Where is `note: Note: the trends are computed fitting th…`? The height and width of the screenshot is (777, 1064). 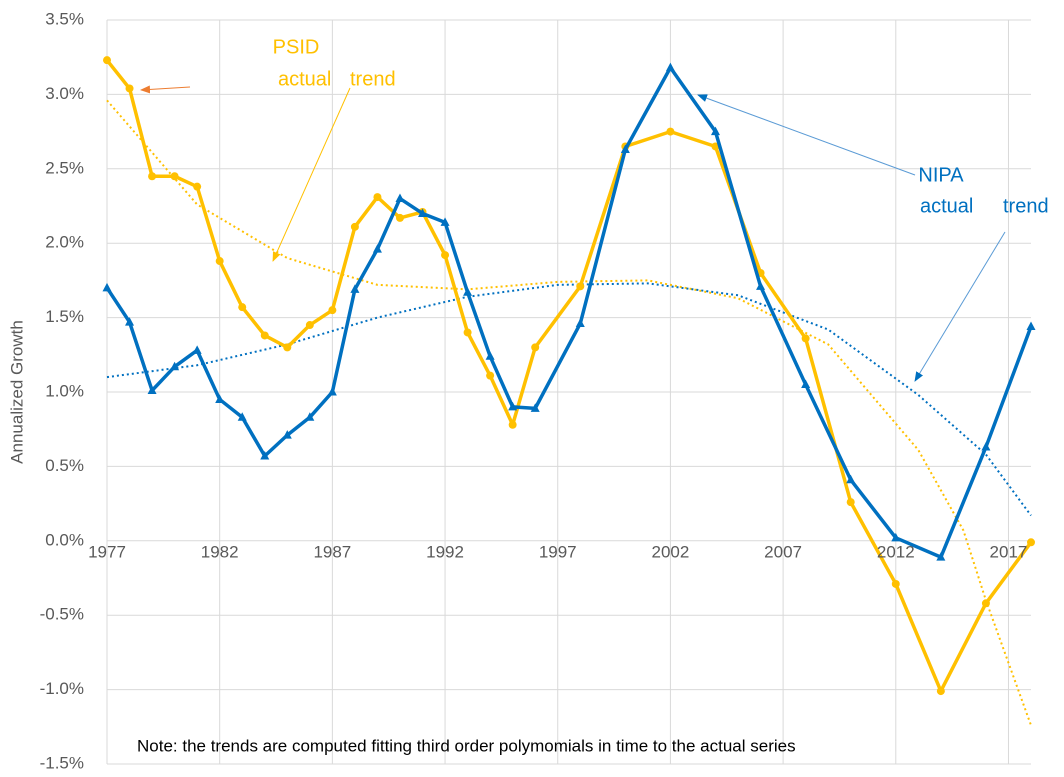 note: Note: the trends are computed fitting th… is located at coordinates (466, 745).